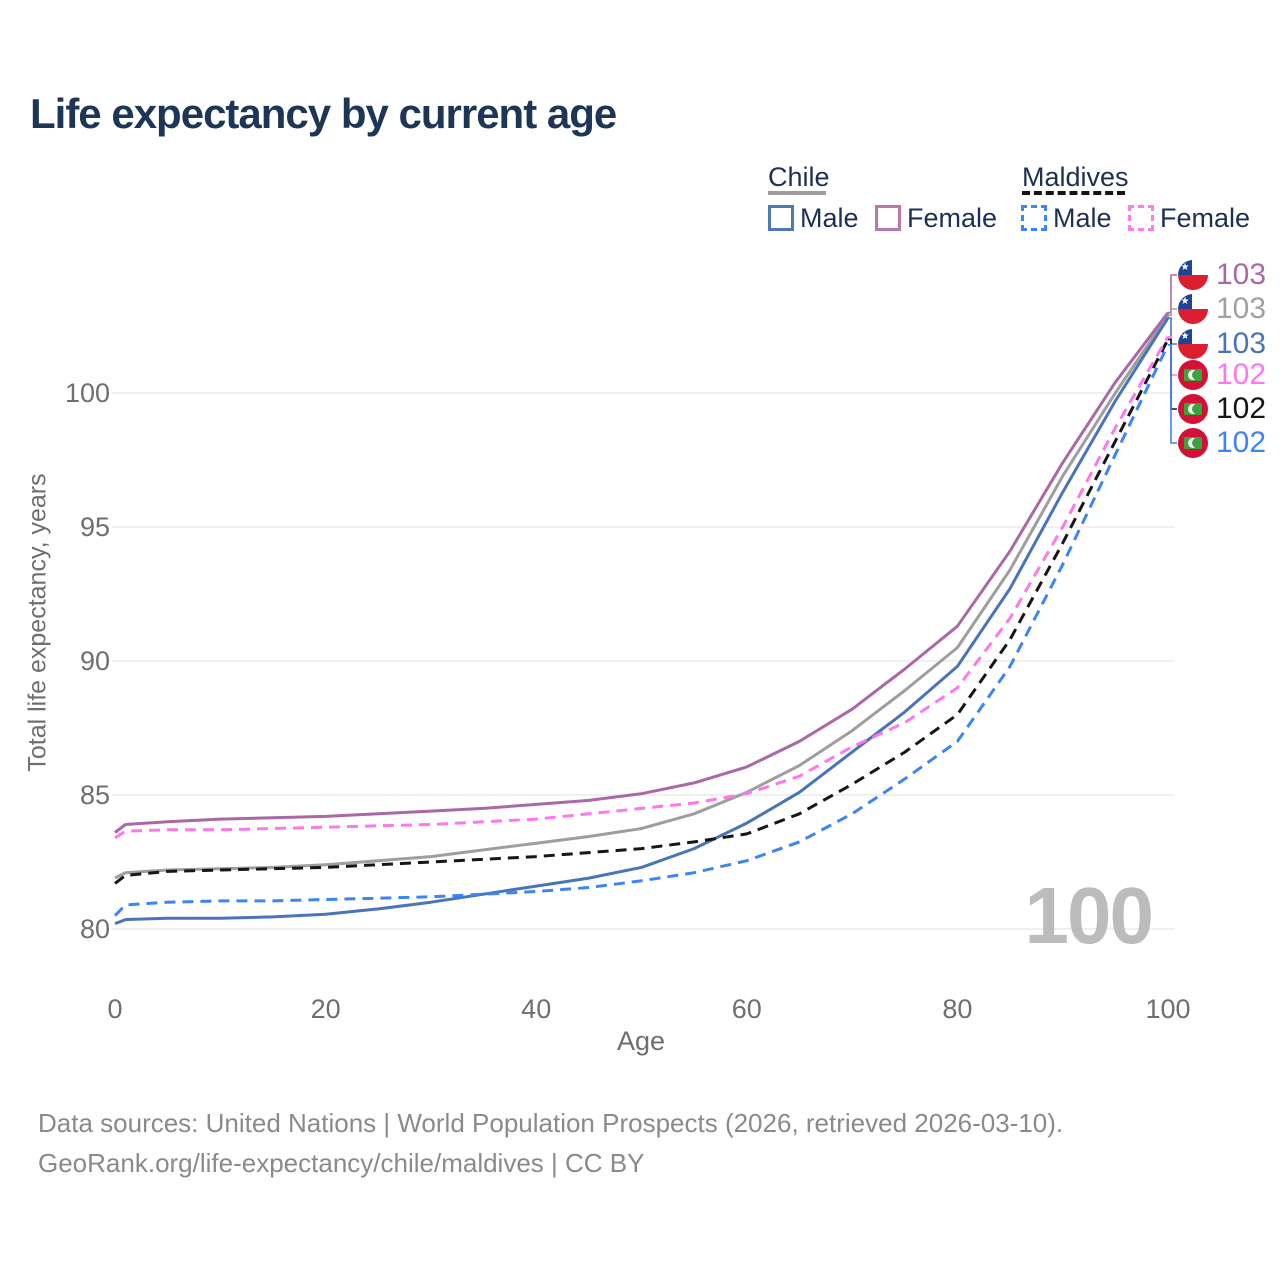 Image resolution: width=1280 pixels, height=1280 pixels. Describe the element at coordinates (114, 1009) in the screenshot. I see `x-tick-label: 0` at that location.